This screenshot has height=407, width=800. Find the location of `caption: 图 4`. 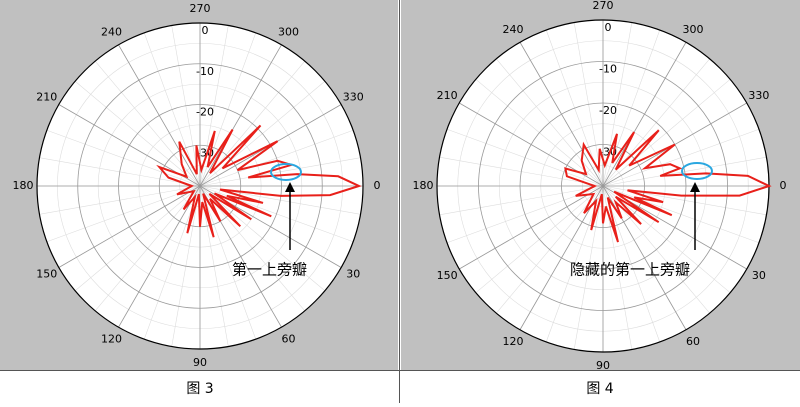

caption: 图 4 is located at coordinates (599, 389).